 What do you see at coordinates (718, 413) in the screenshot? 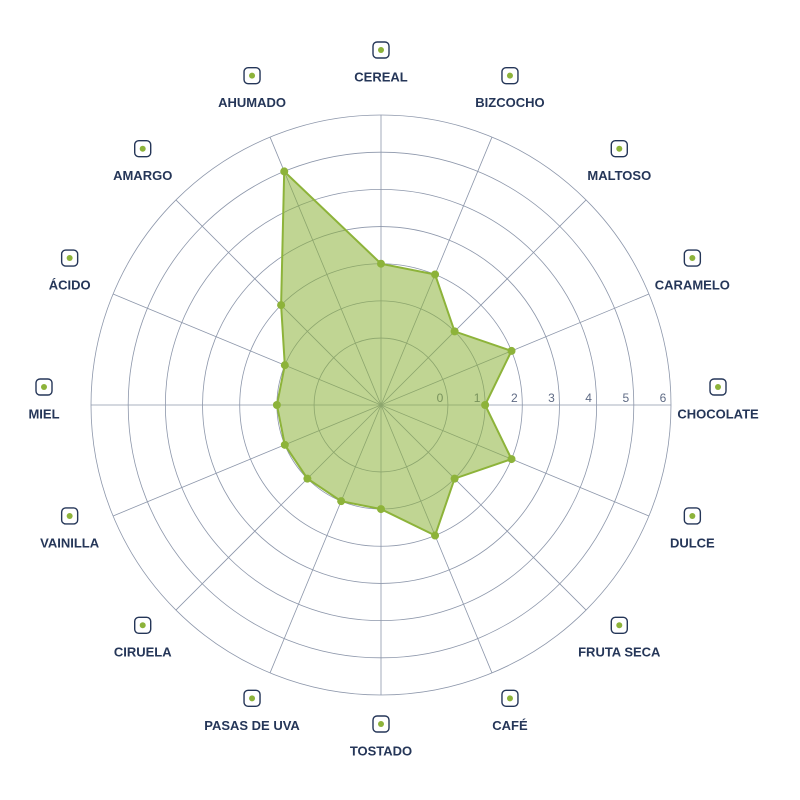
I see `category-label: CHOCOLATE` at bounding box center [718, 413].